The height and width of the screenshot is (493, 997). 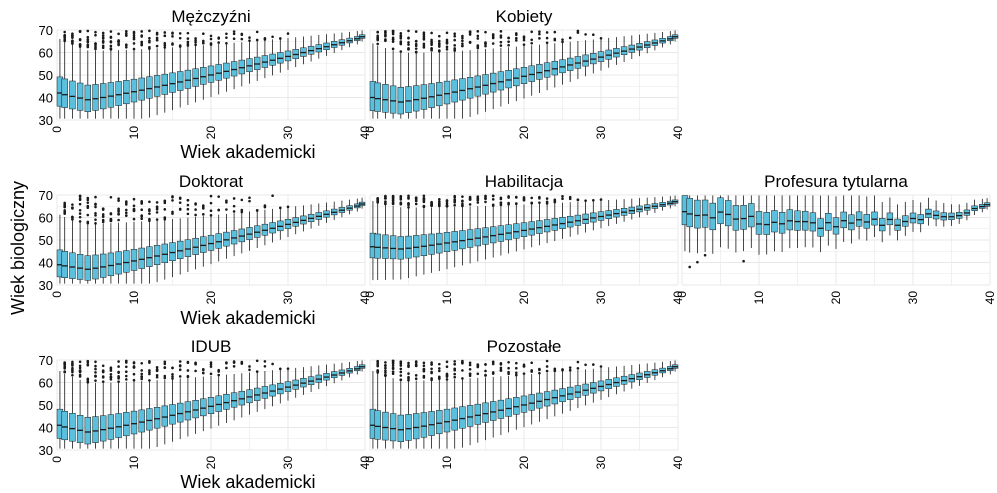 I want to click on y-tick-label: 70, so click(x=46, y=195).